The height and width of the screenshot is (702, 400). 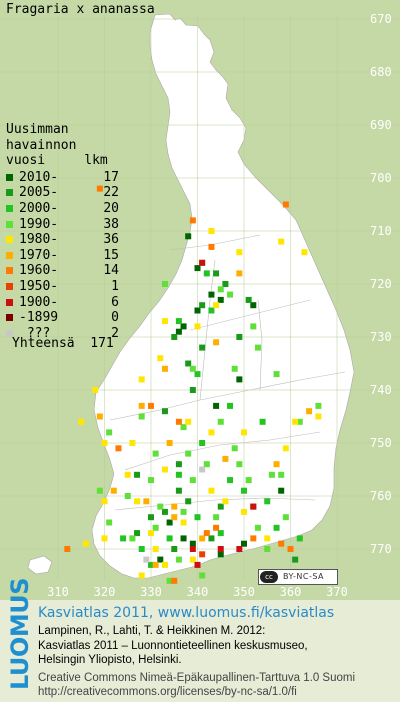 What do you see at coordinates (62, 209) in the screenshot?
I see `legend-row: 2000- 20` at bounding box center [62, 209].